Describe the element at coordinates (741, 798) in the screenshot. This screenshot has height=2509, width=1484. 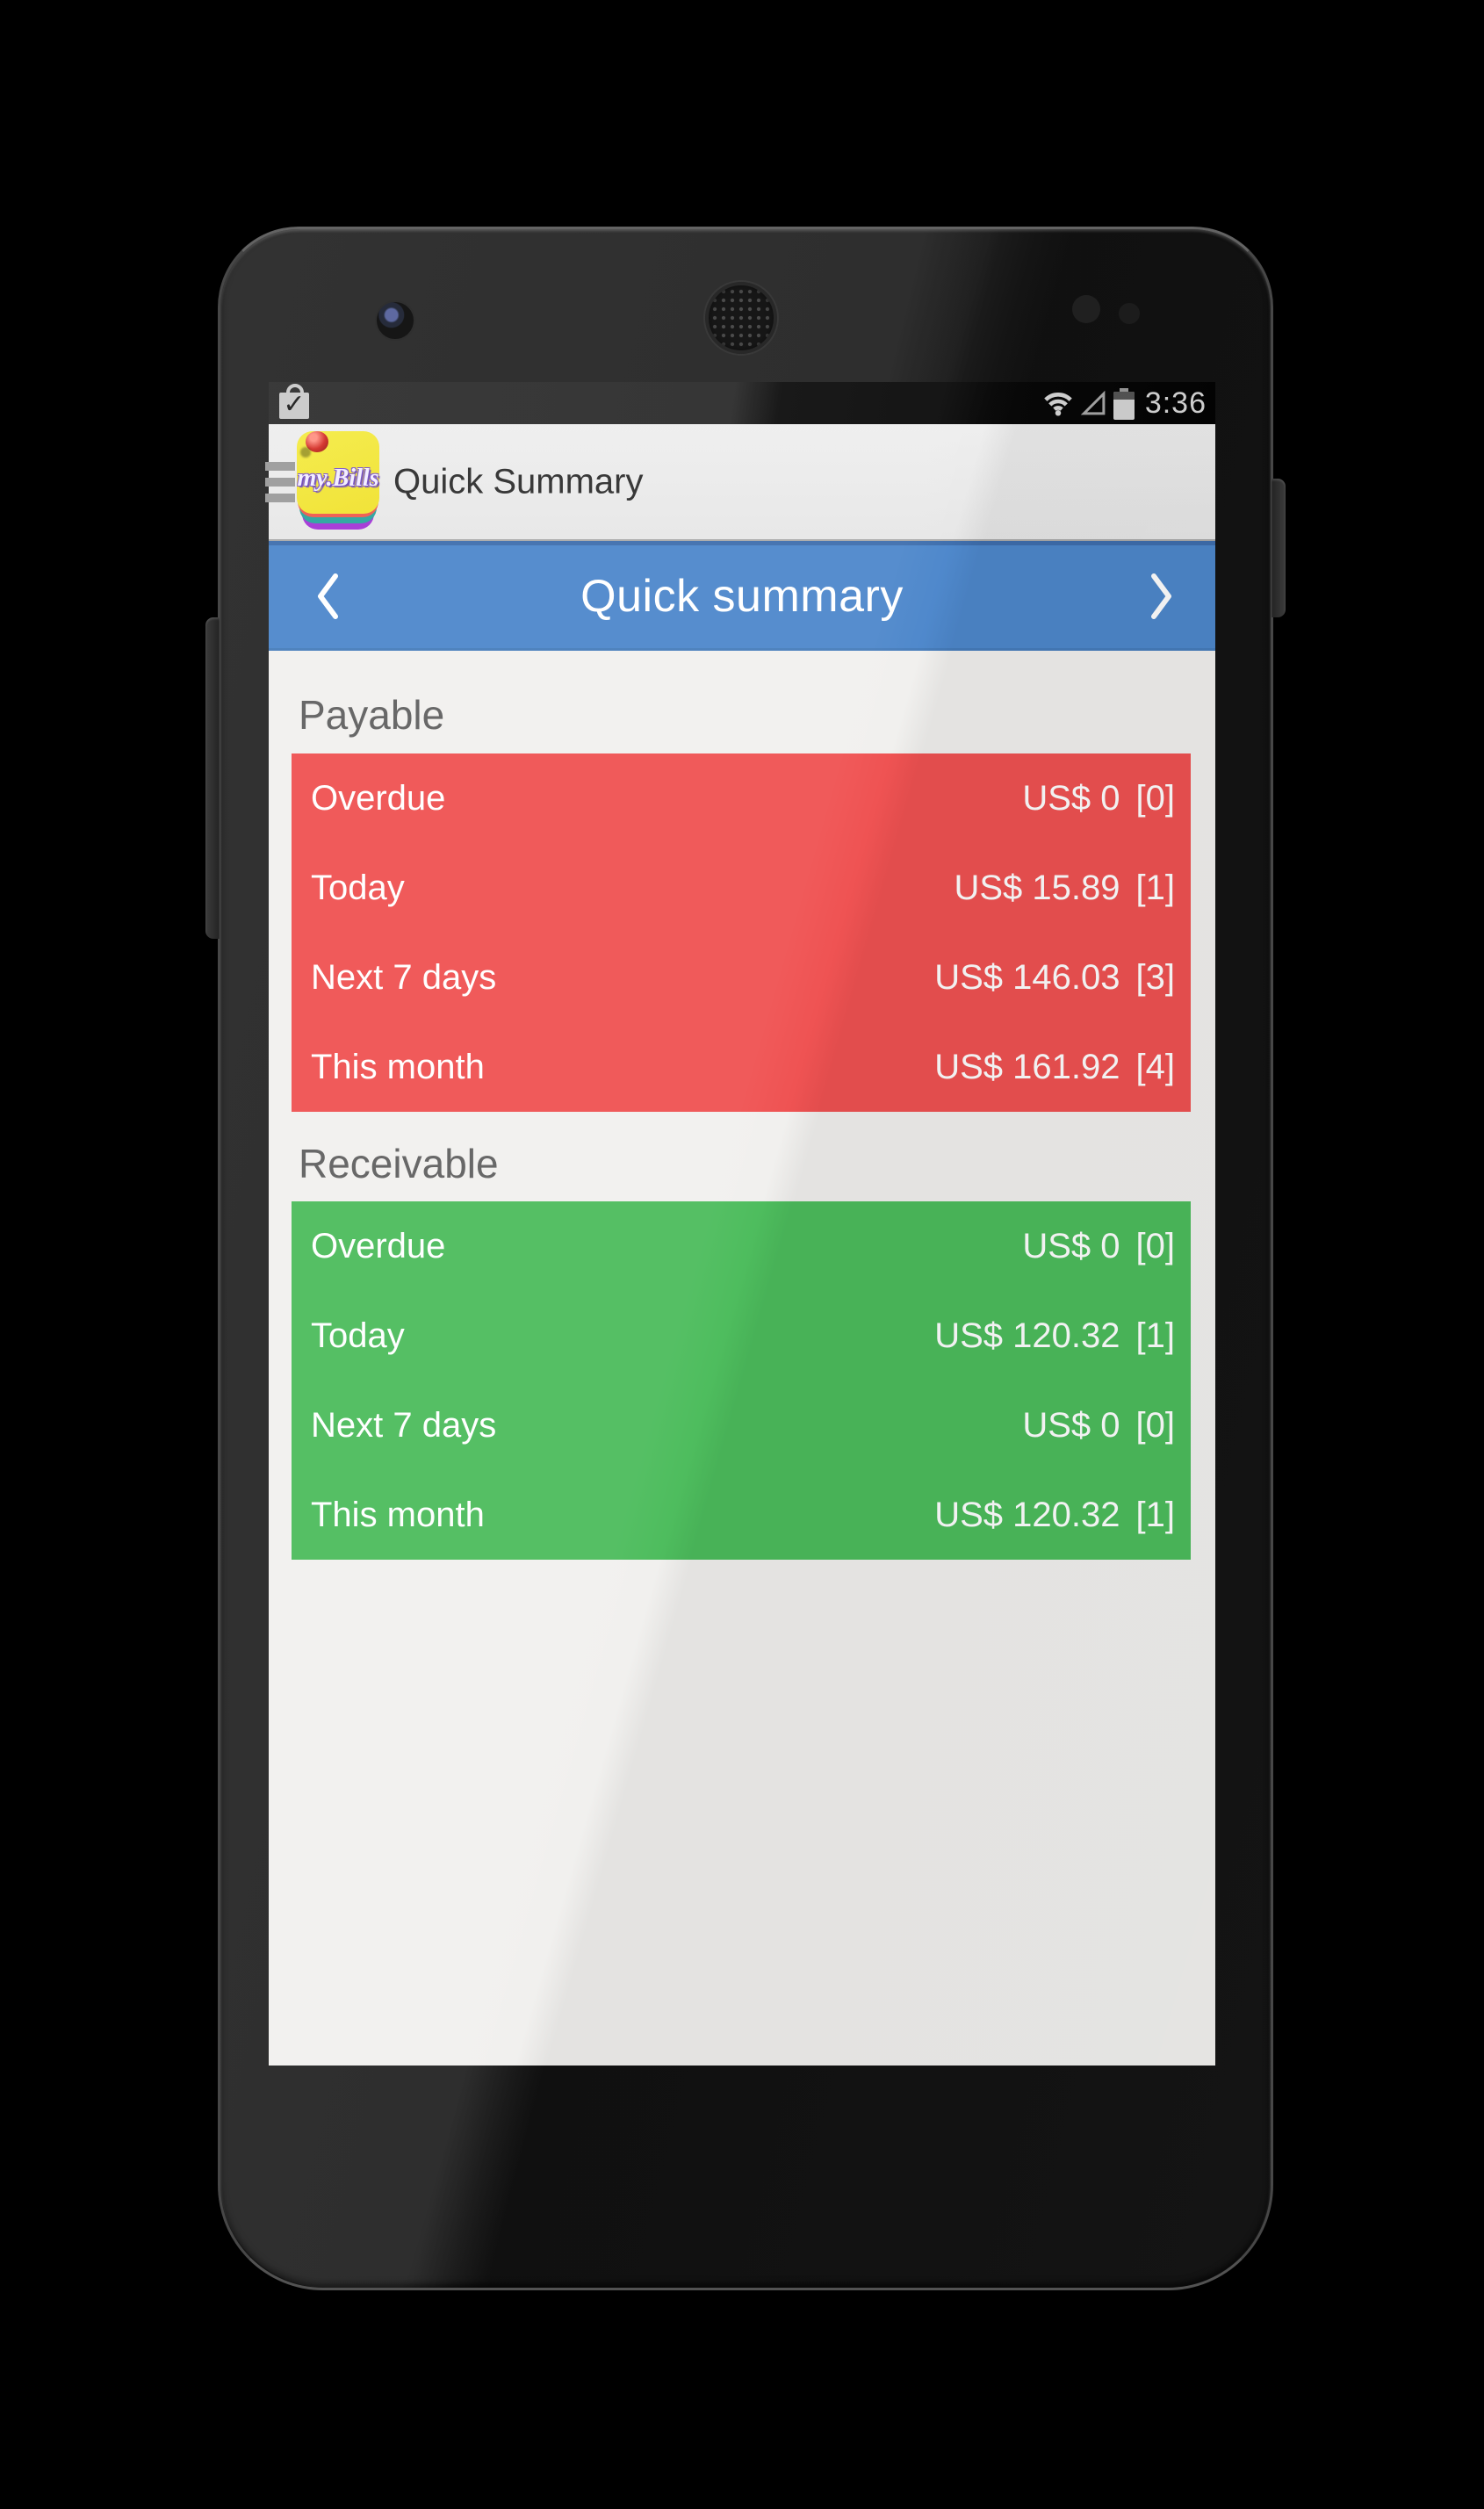
I see `payable-row-overdue: Overdue US$ 0 [0]` at that location.